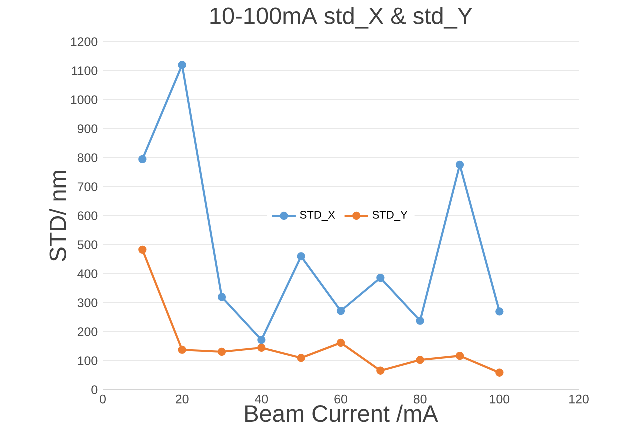  I want to click on y-tick-label: 500, so click(88, 245).